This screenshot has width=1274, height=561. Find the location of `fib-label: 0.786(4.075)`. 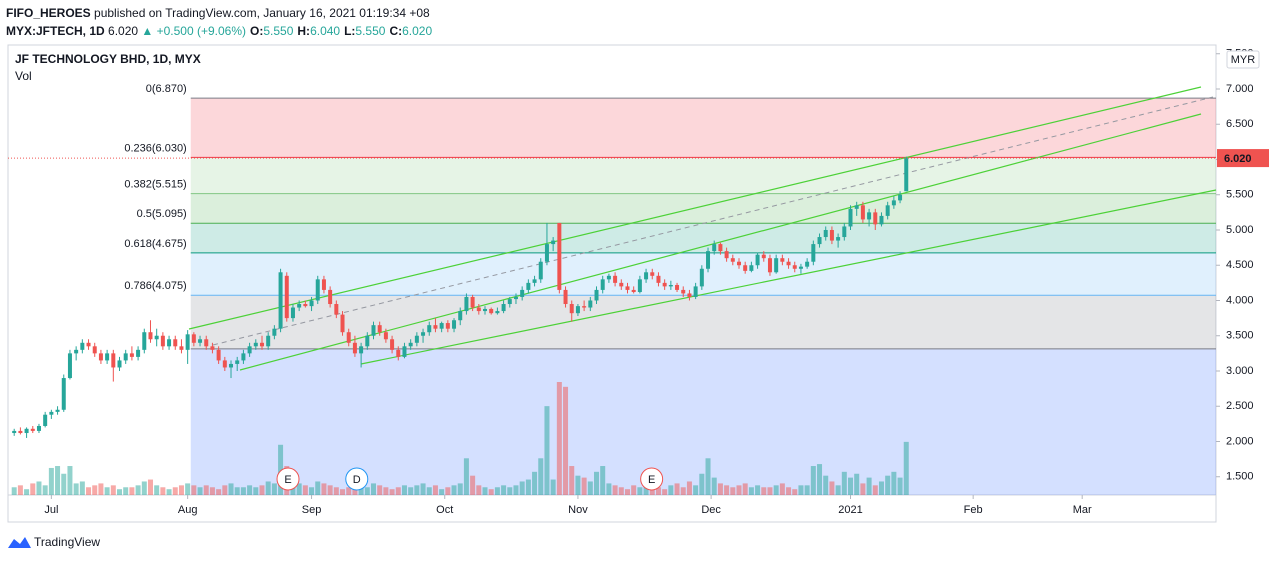

fib-label: 0.786(4.075) is located at coordinates (155, 286).